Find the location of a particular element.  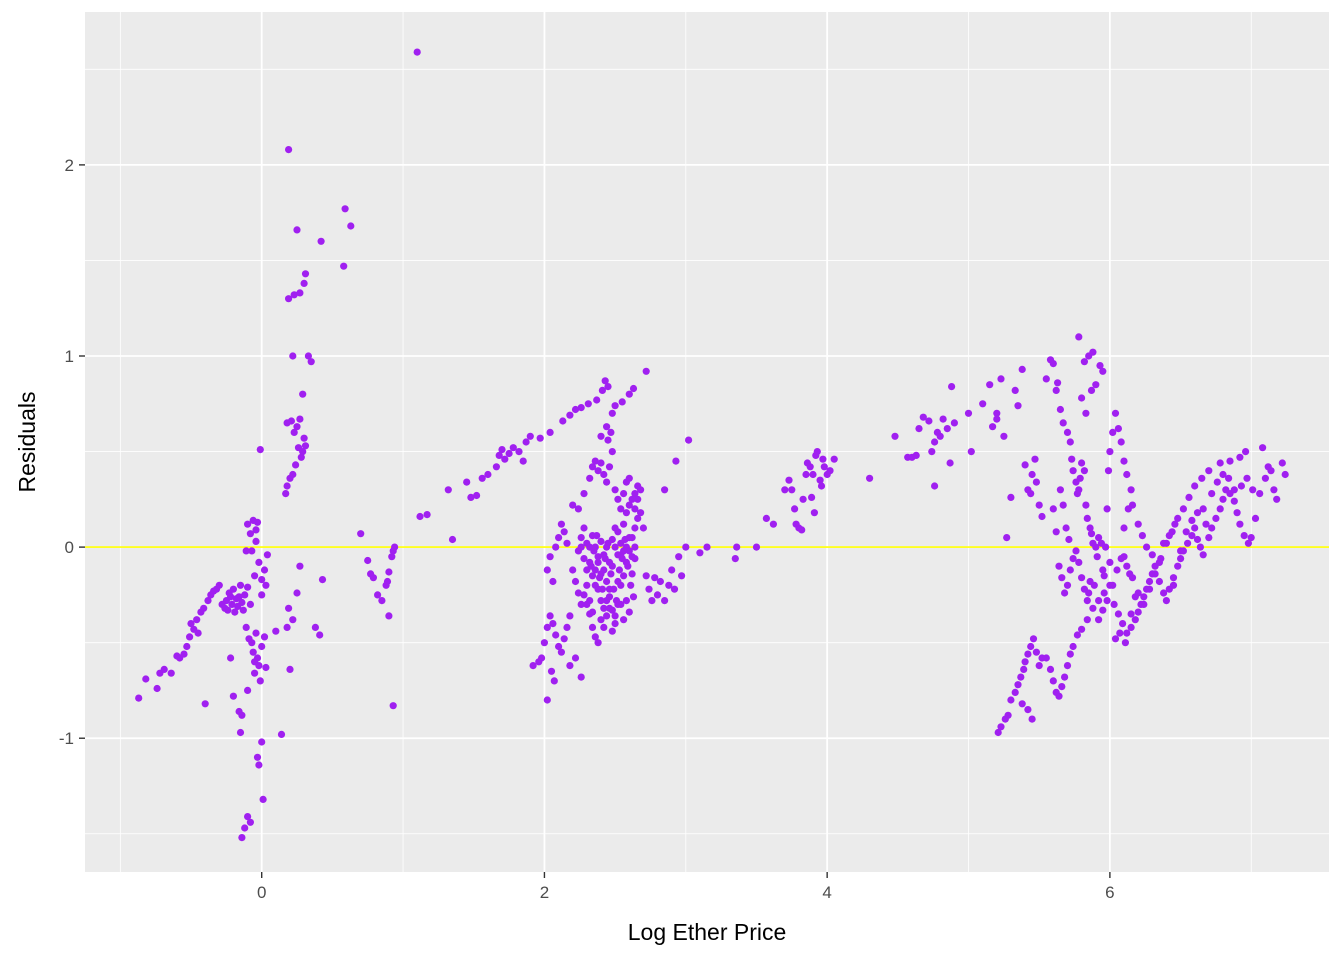

y-axis-title: Residuals is located at coordinates (27, 442).